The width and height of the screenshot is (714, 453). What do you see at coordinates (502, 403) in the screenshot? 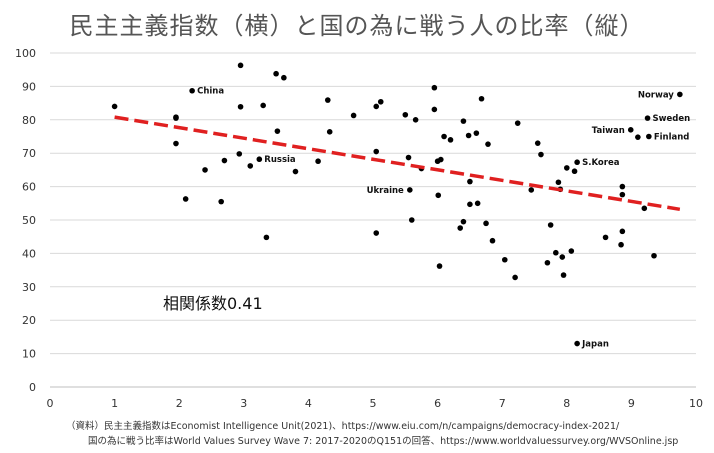
I see `x-tick-label: 7` at bounding box center [502, 403].